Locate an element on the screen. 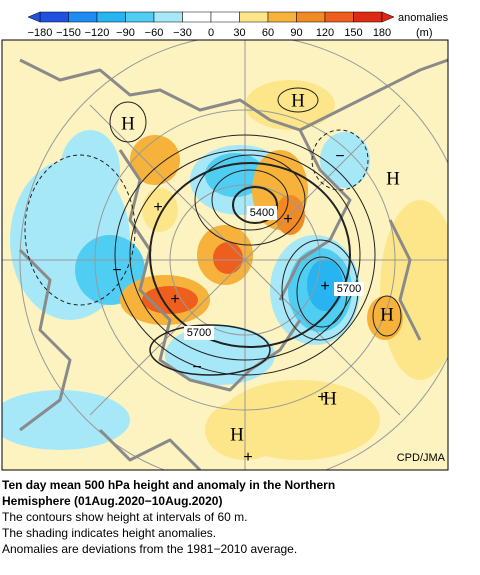 The width and height of the screenshot is (480, 575). colorbar-tick-label: 120 is located at coordinates (325, 33).